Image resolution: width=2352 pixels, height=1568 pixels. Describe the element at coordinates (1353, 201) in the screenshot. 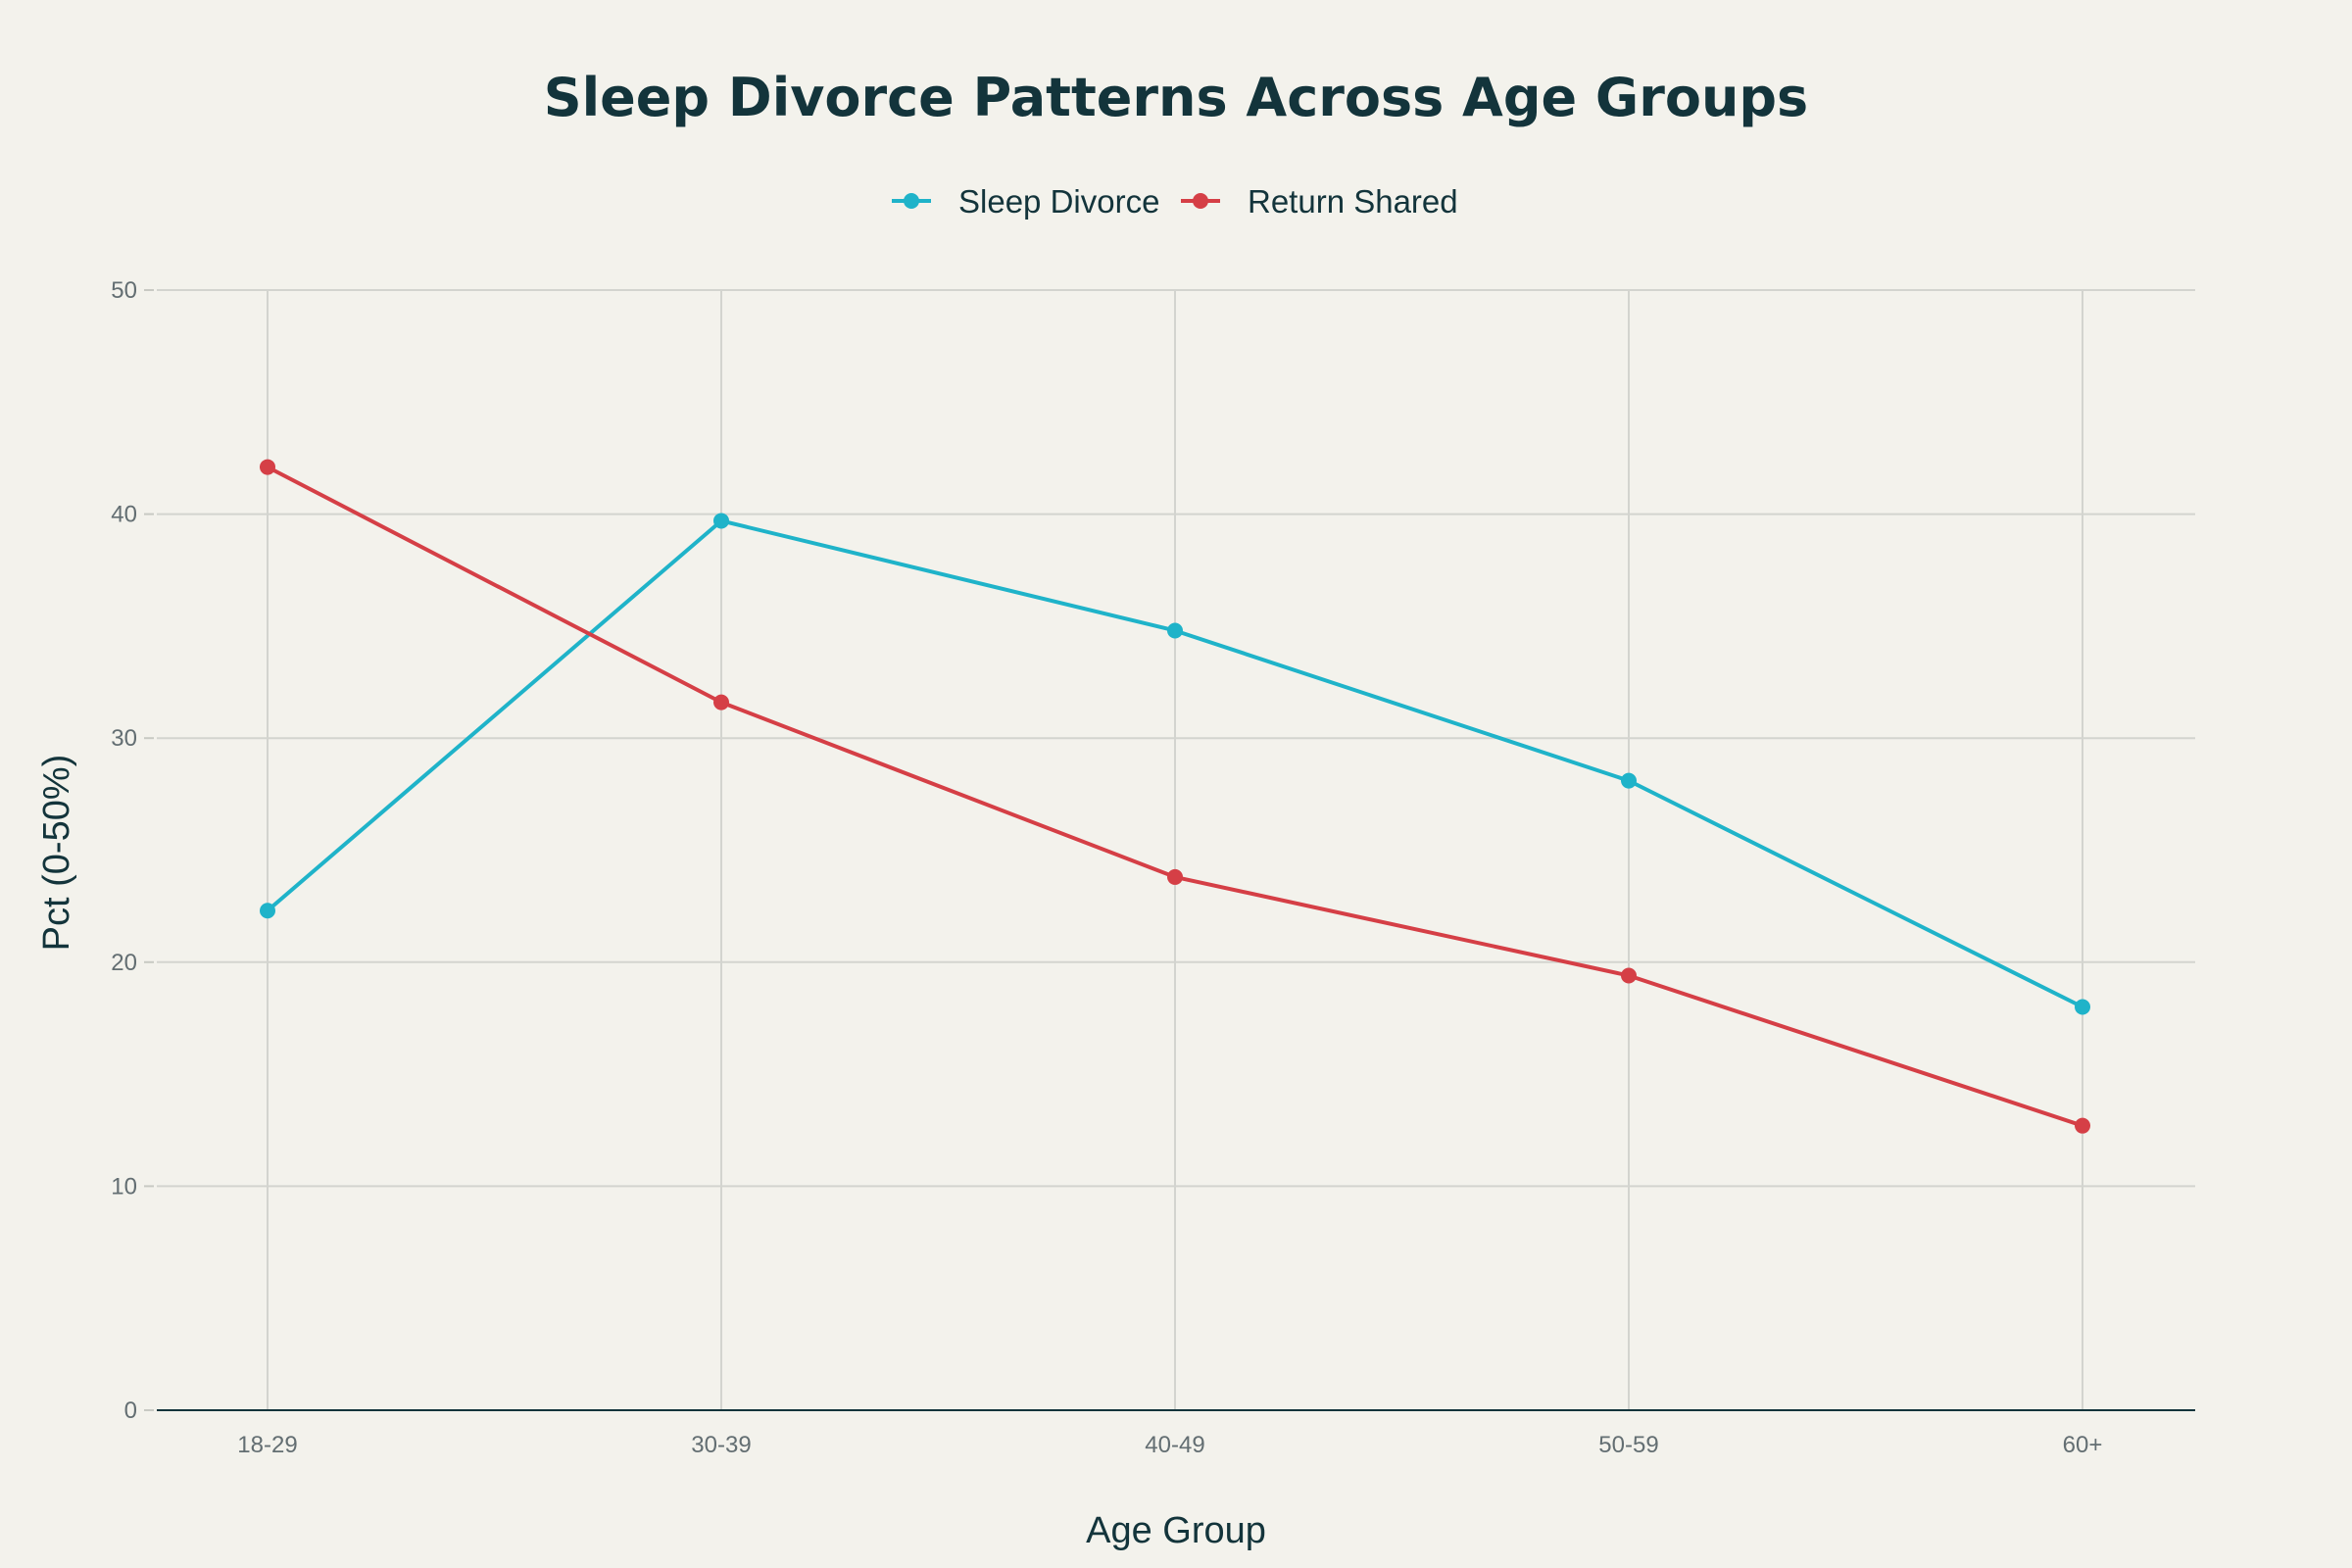

I see `legend-label: Return Shared` at that location.